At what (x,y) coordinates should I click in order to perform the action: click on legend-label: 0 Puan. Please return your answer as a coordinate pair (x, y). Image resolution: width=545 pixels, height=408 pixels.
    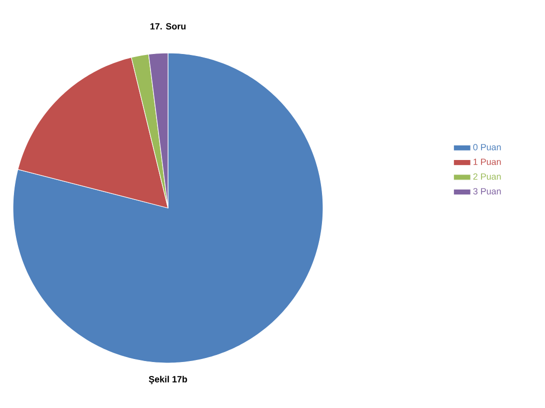
    Looking at the image, I should click on (487, 147).